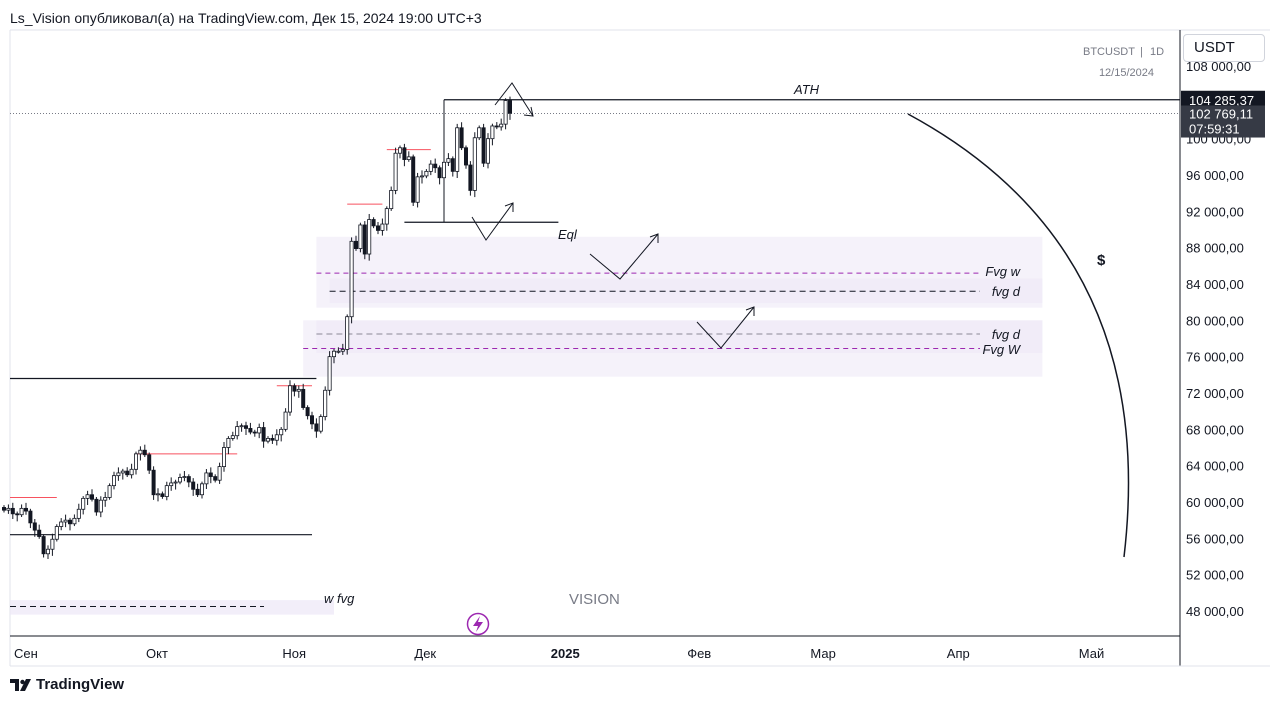 The height and width of the screenshot is (705, 1280). What do you see at coordinates (1001, 349) in the screenshot?
I see `annotation-fvg-w-lower: Fvg W` at bounding box center [1001, 349].